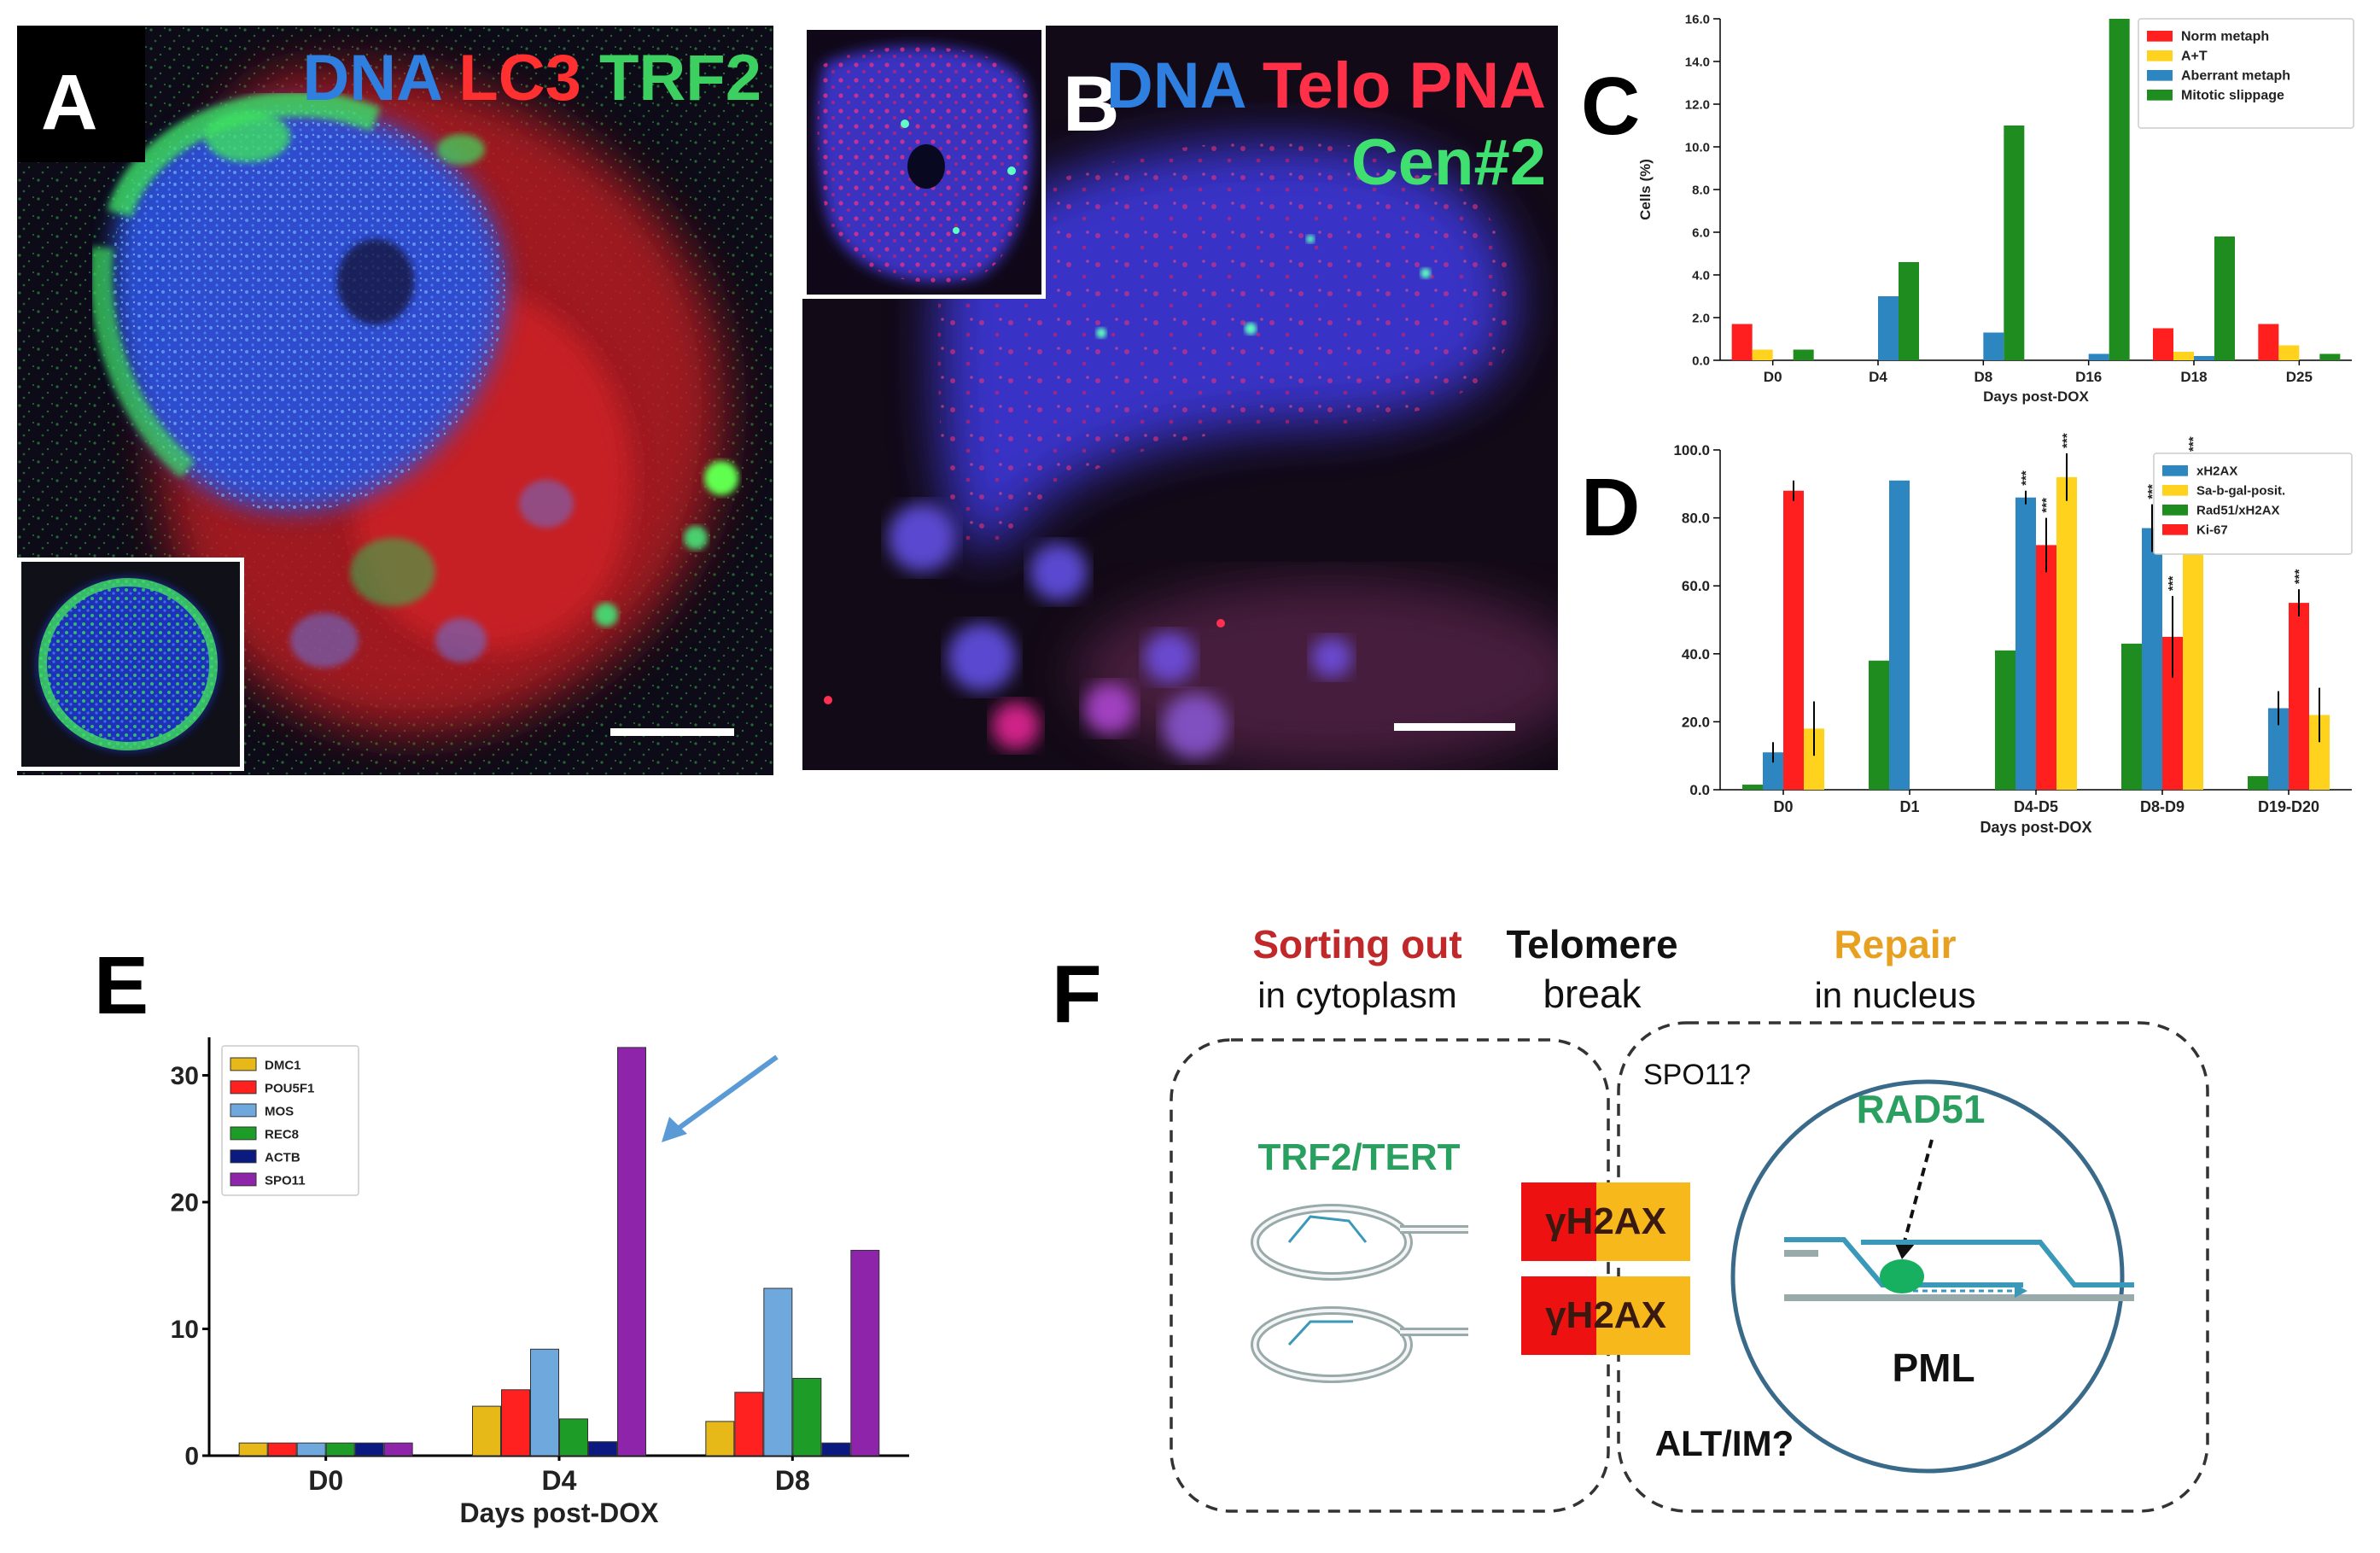 The width and height of the screenshot is (2380, 1553). I want to click on panel-b-letter: B, so click(1091, 105).